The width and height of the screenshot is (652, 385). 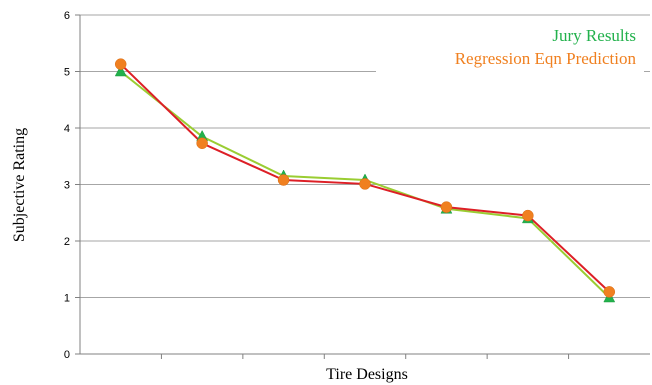 I want to click on legend: Jury Results Regression Eqn Prediction, so click(x=510, y=46).